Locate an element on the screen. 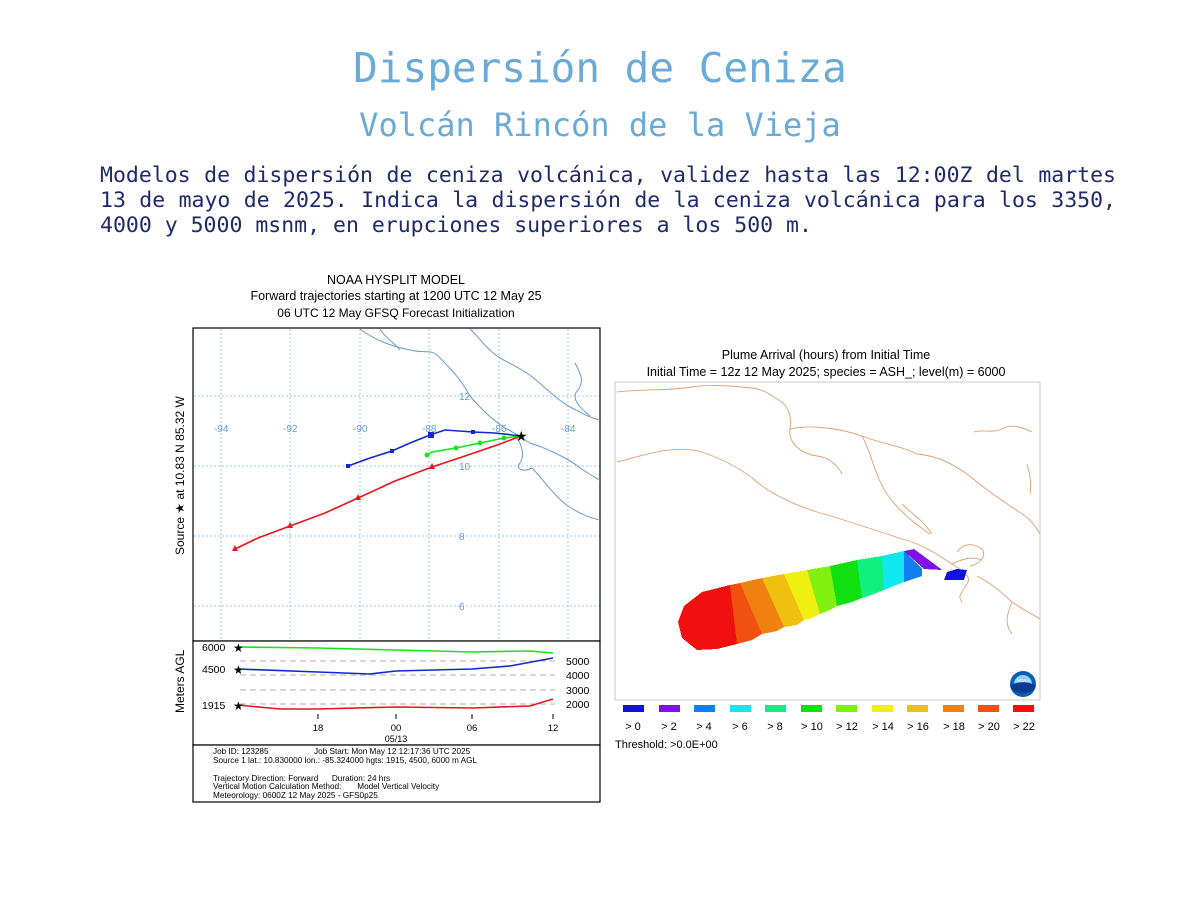 The image size is (1200, 900). meters-agl-label: Meters AGL is located at coordinates (180, 681).